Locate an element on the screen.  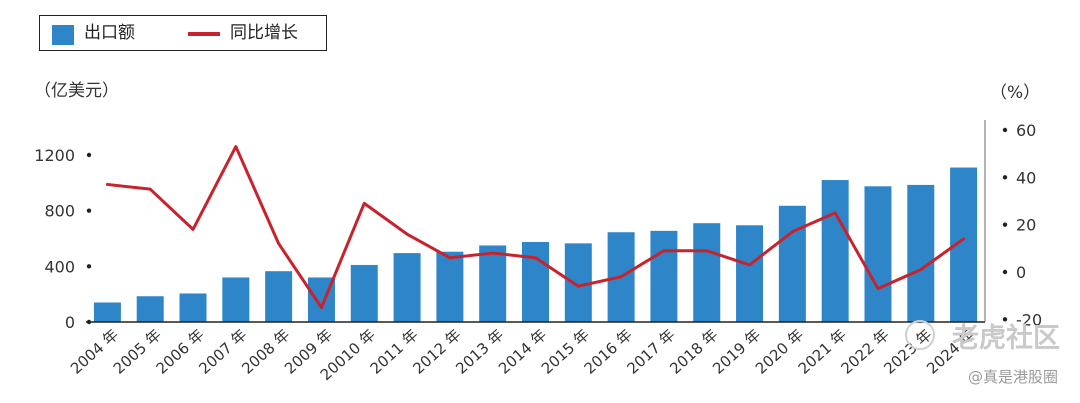
left-tick-label: 1200 is located at coordinates (54, 155).